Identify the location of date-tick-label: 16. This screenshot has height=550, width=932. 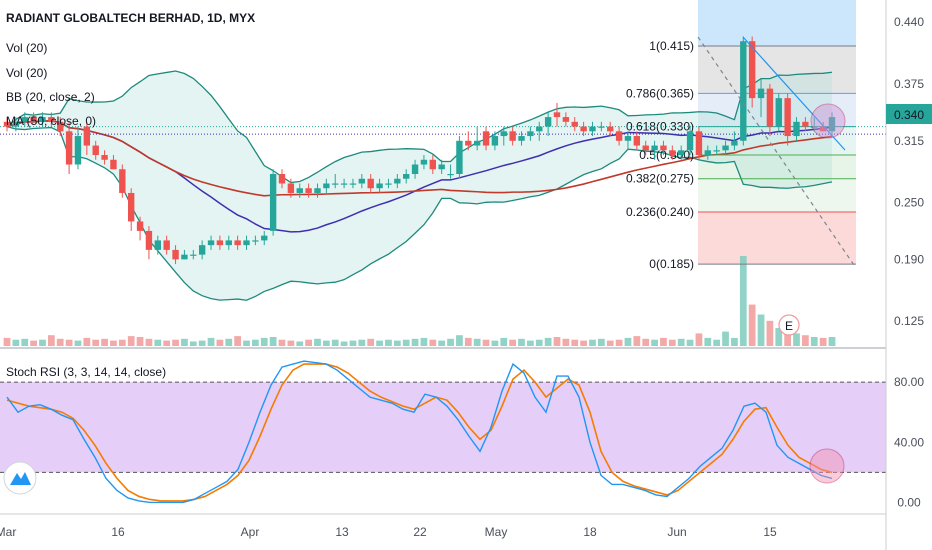
(118, 532).